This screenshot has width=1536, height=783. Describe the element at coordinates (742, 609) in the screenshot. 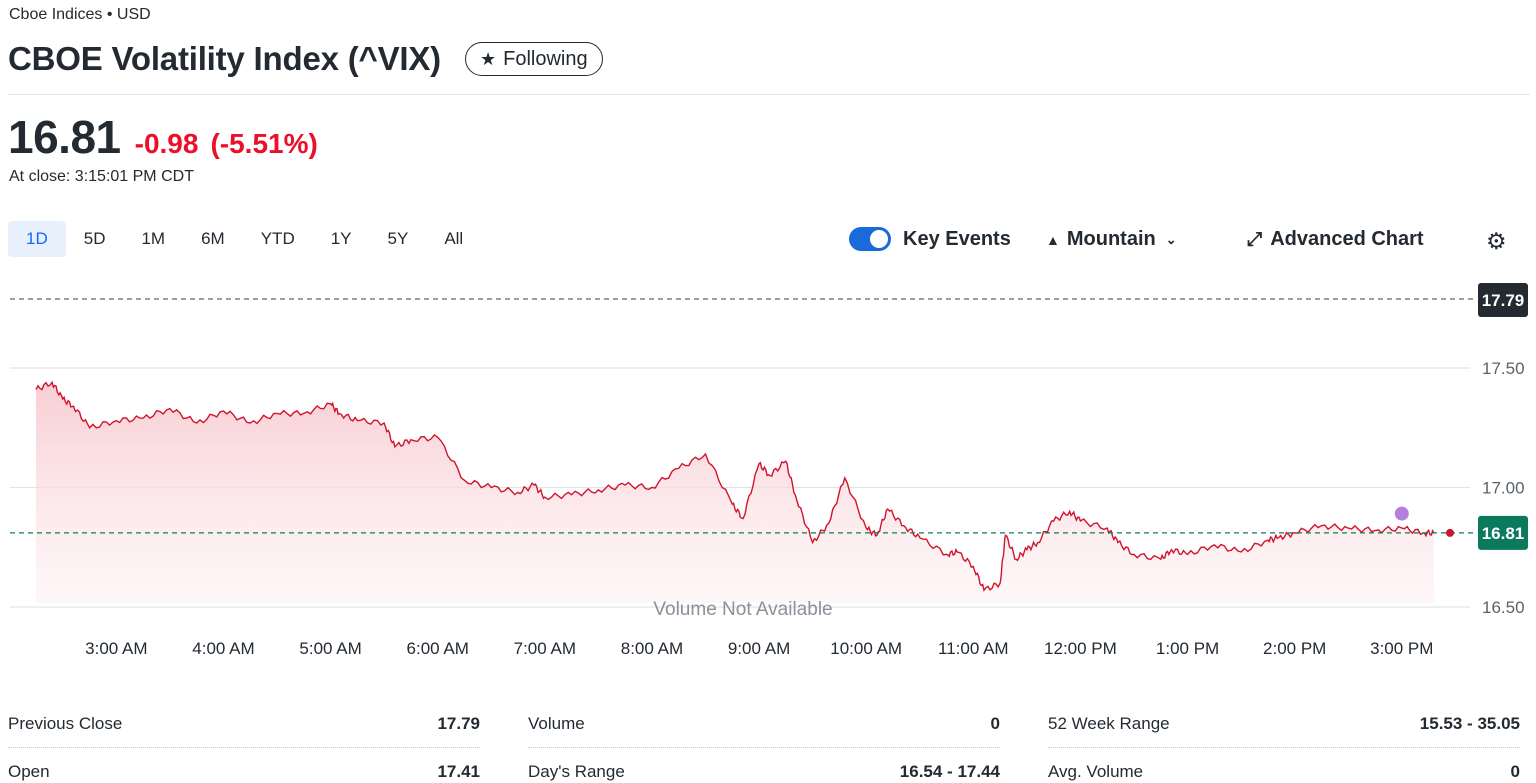

I see `volume-not-available-label: Volume Not Available` at that location.